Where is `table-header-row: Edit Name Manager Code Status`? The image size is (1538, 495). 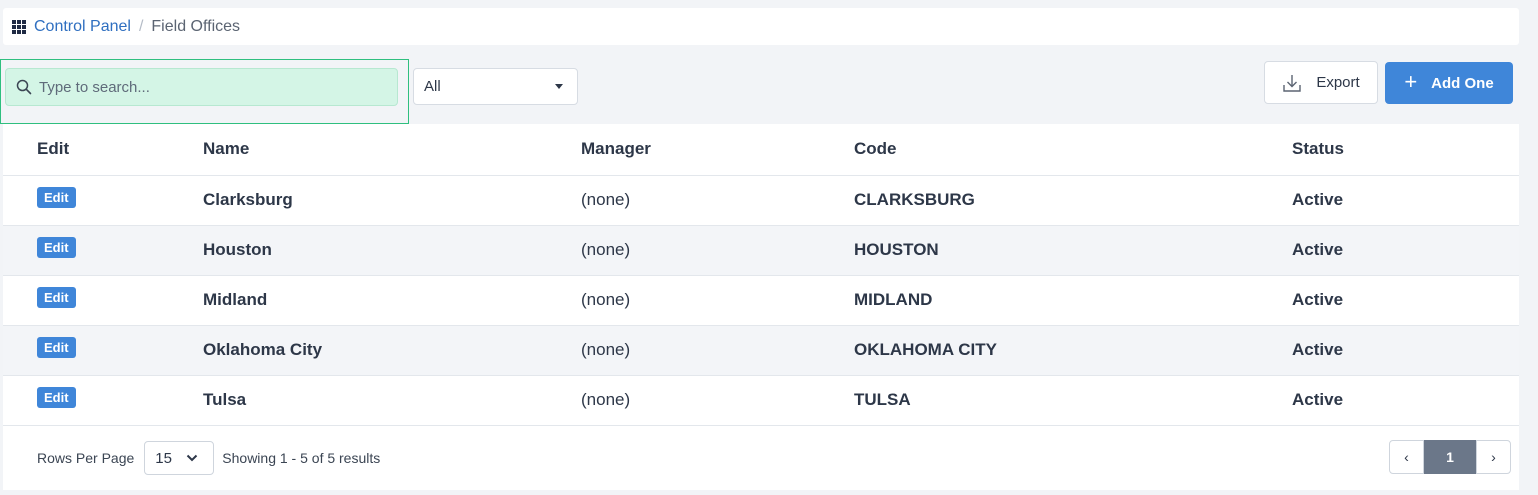 table-header-row: Edit Name Manager Code Status is located at coordinates (761, 150).